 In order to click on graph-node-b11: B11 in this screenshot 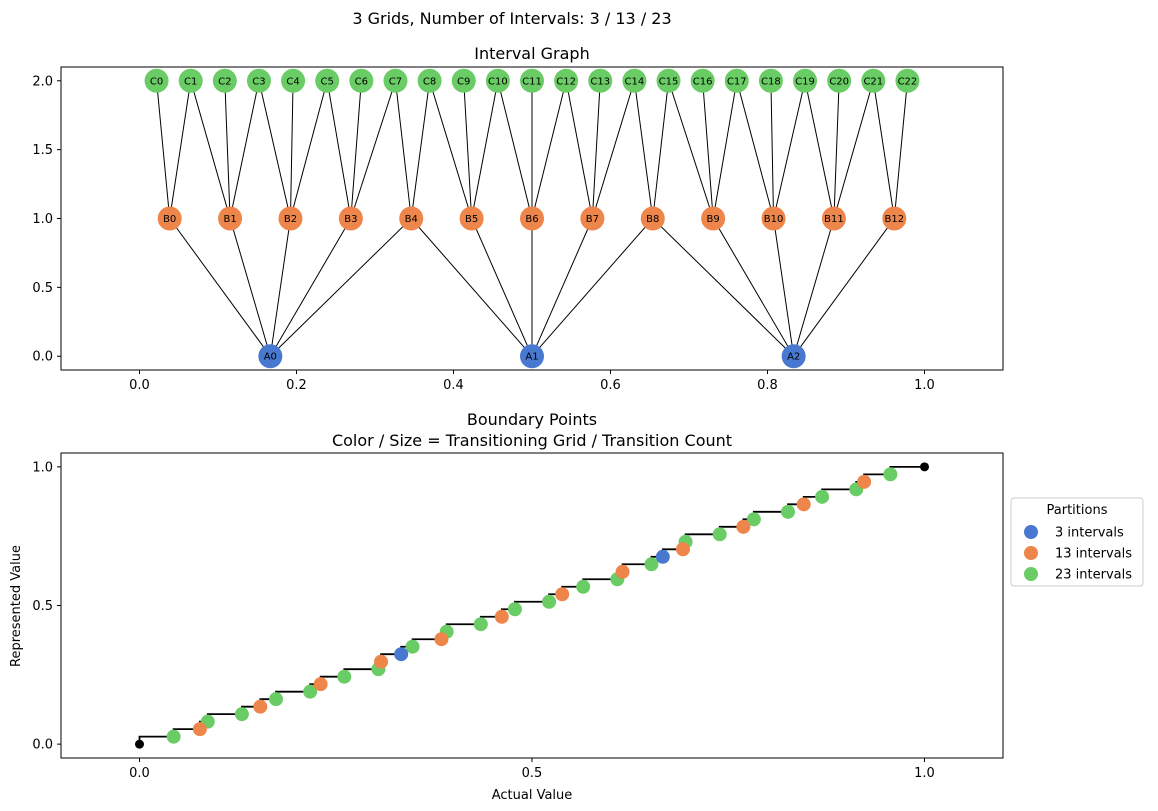, I will do `click(833, 218)`.